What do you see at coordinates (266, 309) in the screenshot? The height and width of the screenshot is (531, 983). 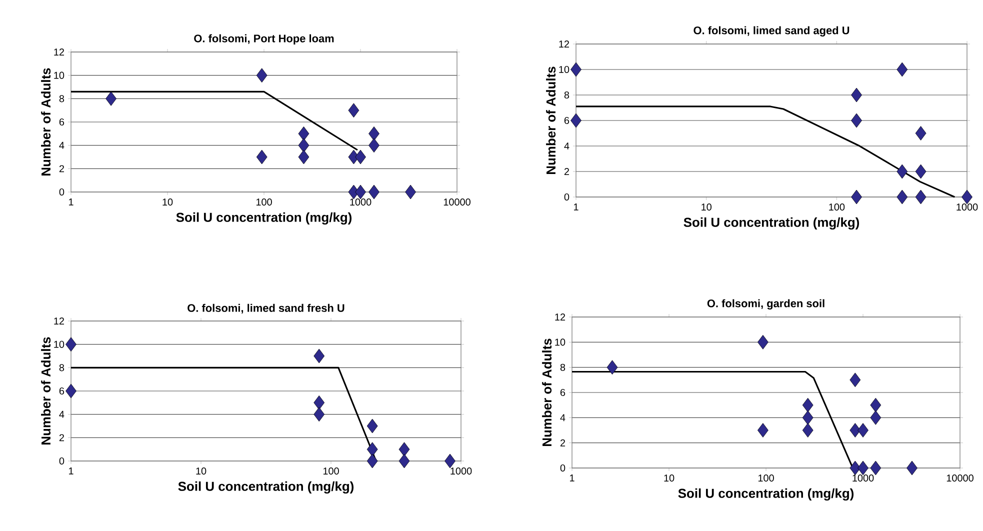 I see `chart-title: O. folsomi, limed sand fresh U` at bounding box center [266, 309].